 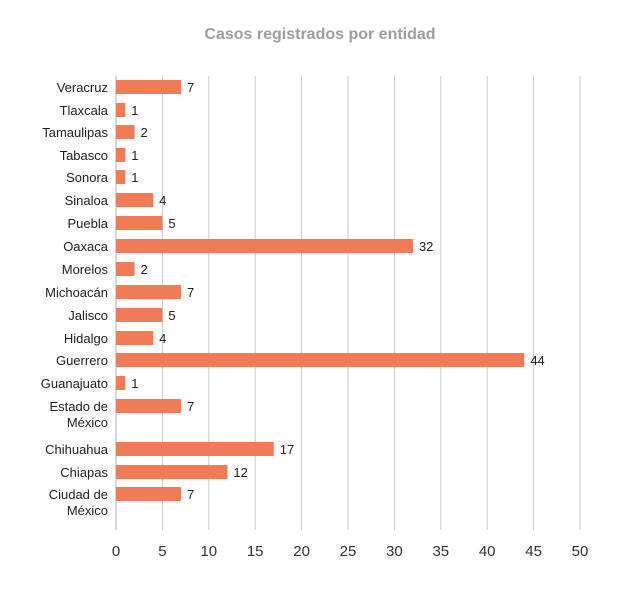 I want to click on category-label: Puebla, so click(x=88, y=223).